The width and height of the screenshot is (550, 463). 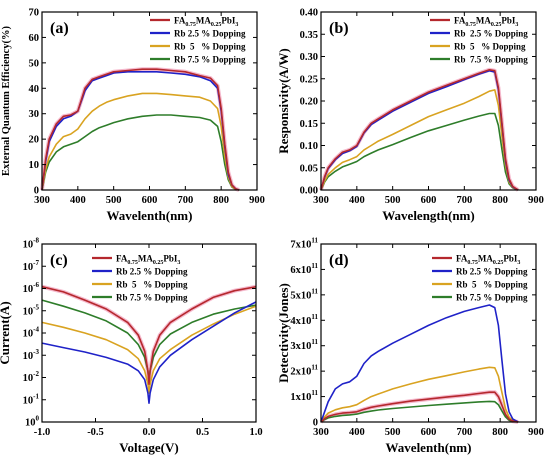 What do you see at coordinates (114, 200) in the screenshot?
I see `x-tick-label: 500` at bounding box center [114, 200].